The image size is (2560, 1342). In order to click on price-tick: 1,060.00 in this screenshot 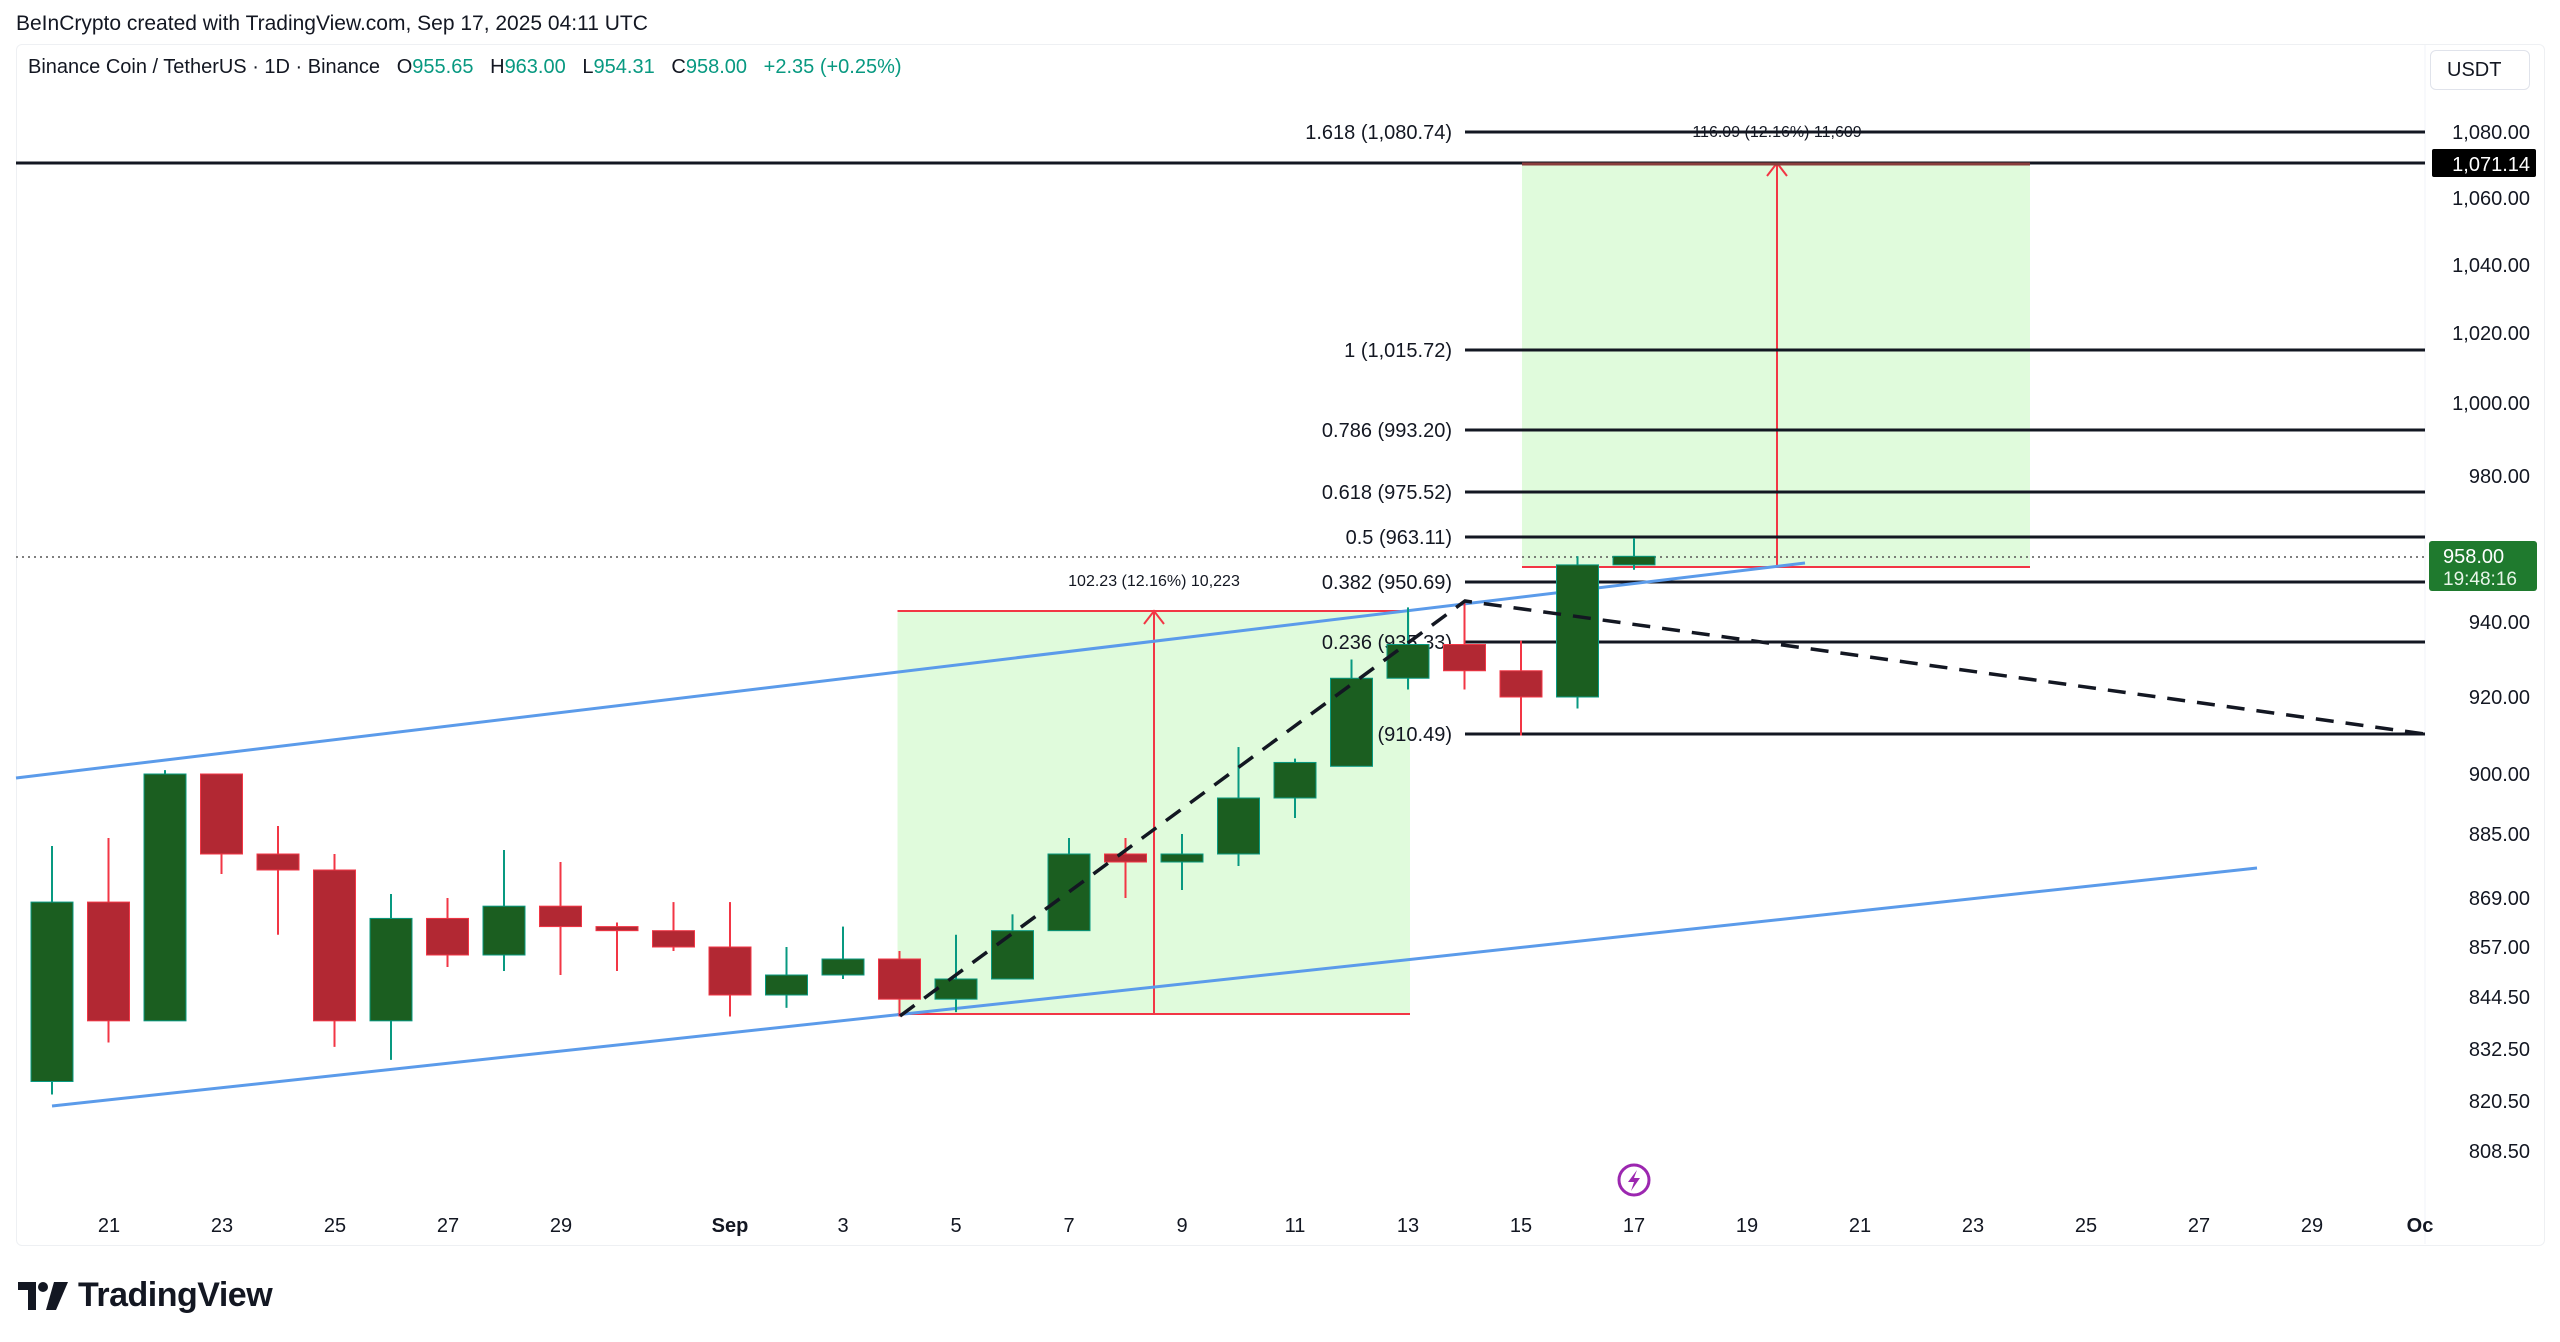, I will do `click(2491, 199)`.